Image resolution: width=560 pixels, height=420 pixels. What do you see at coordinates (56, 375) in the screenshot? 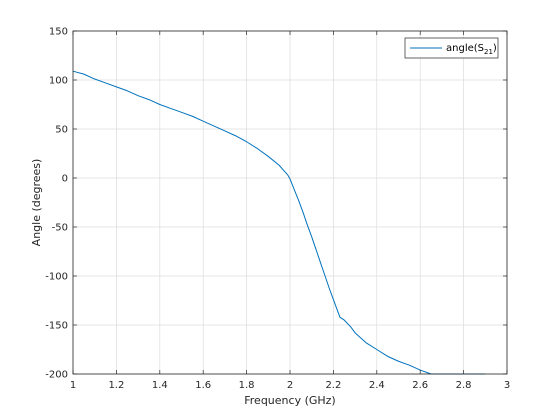
I see `y-tick-label: -200` at bounding box center [56, 375].